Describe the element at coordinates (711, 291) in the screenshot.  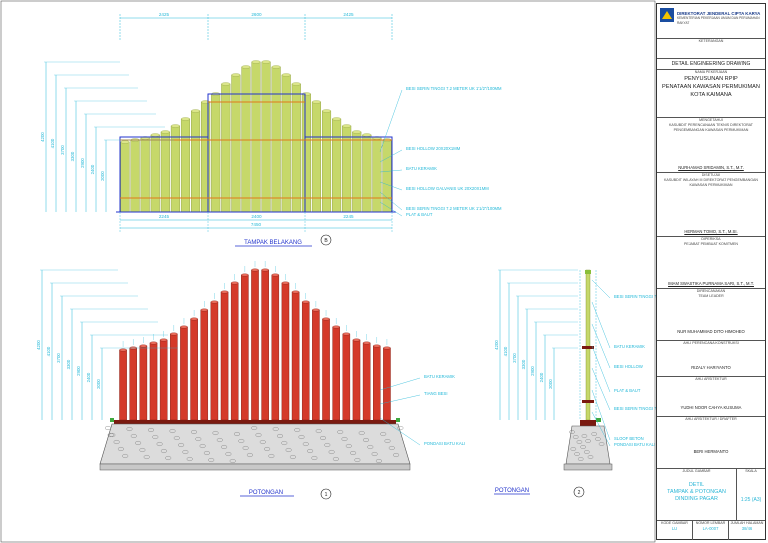
I see `direncanakan-label: DIRENCANAKAN` at that location.